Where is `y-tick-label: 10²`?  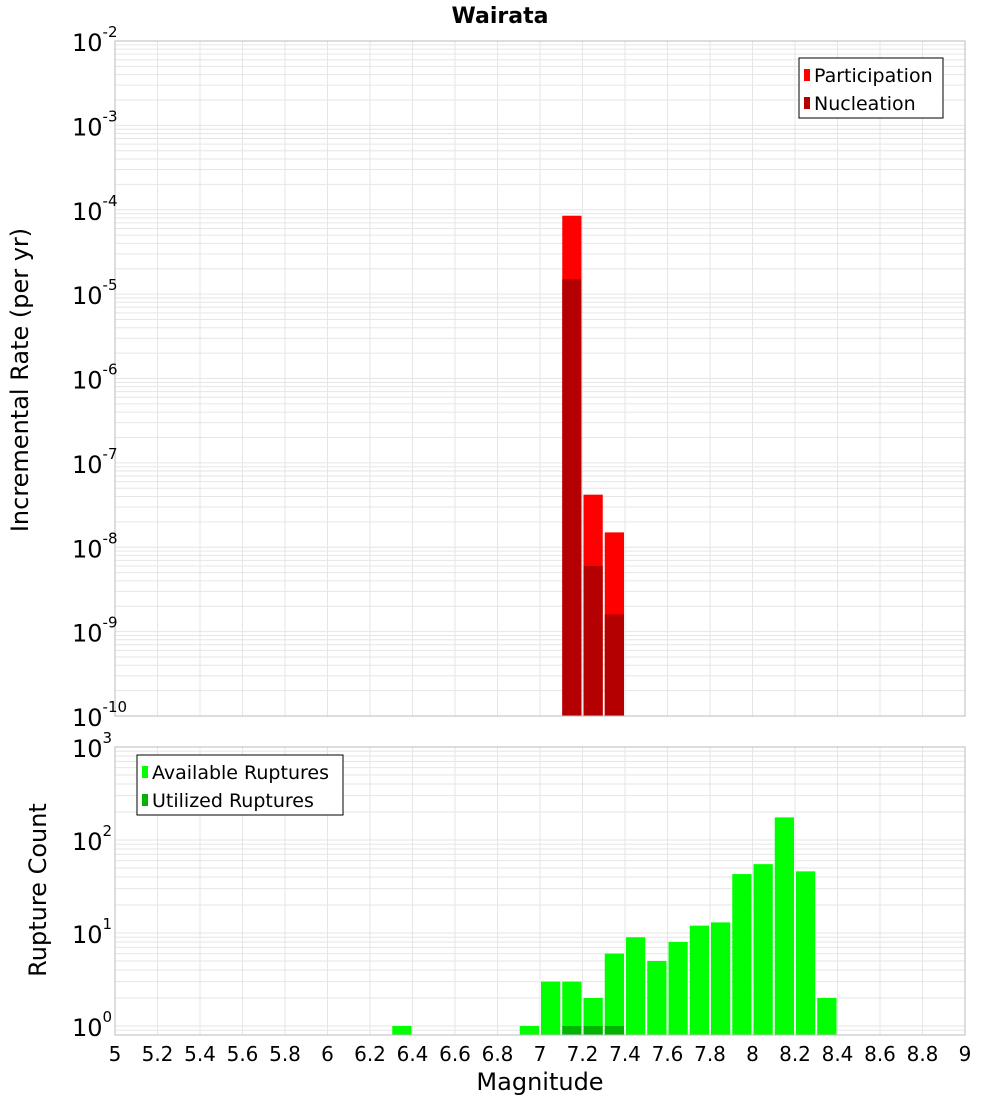 y-tick-label: 10² is located at coordinates (92, 839).